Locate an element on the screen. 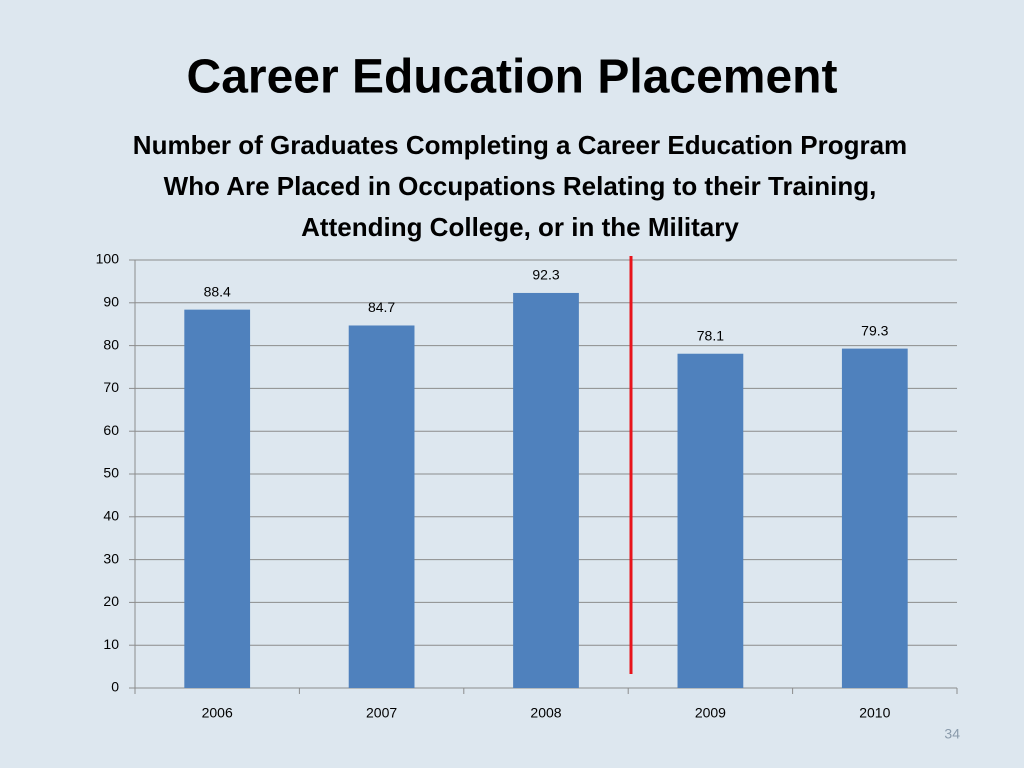 The width and height of the screenshot is (1024, 768). y-tick-label: 60 is located at coordinates (111, 430).